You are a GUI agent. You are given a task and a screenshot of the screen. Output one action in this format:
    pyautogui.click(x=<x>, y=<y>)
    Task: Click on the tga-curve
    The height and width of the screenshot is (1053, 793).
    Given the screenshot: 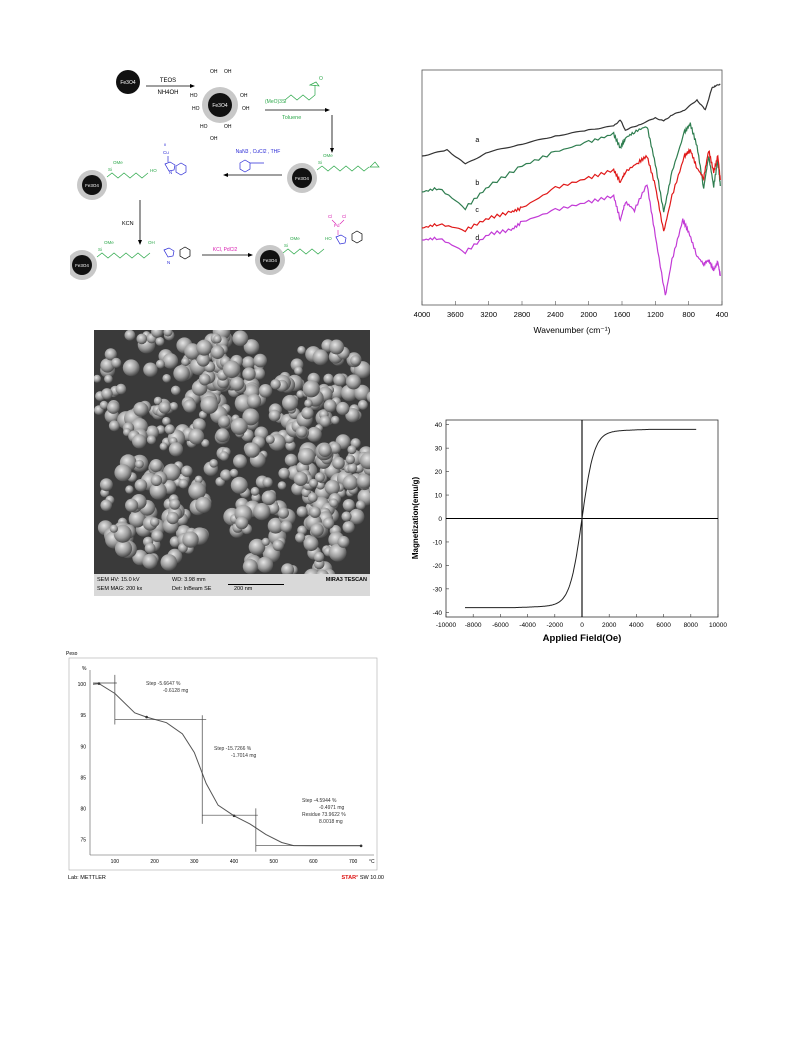 What is the action you would take?
    pyautogui.click(x=227, y=765)
    